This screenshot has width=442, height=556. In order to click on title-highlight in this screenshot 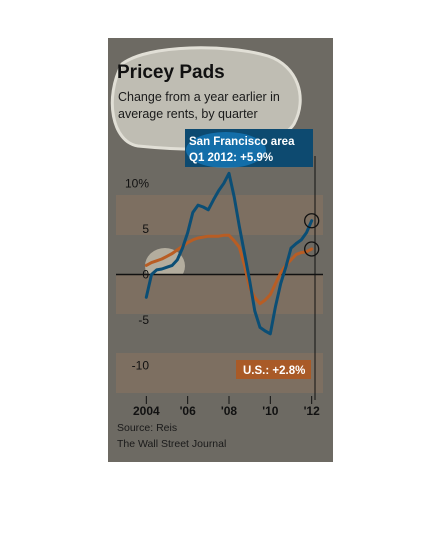, I will do `click(206, 98)`.